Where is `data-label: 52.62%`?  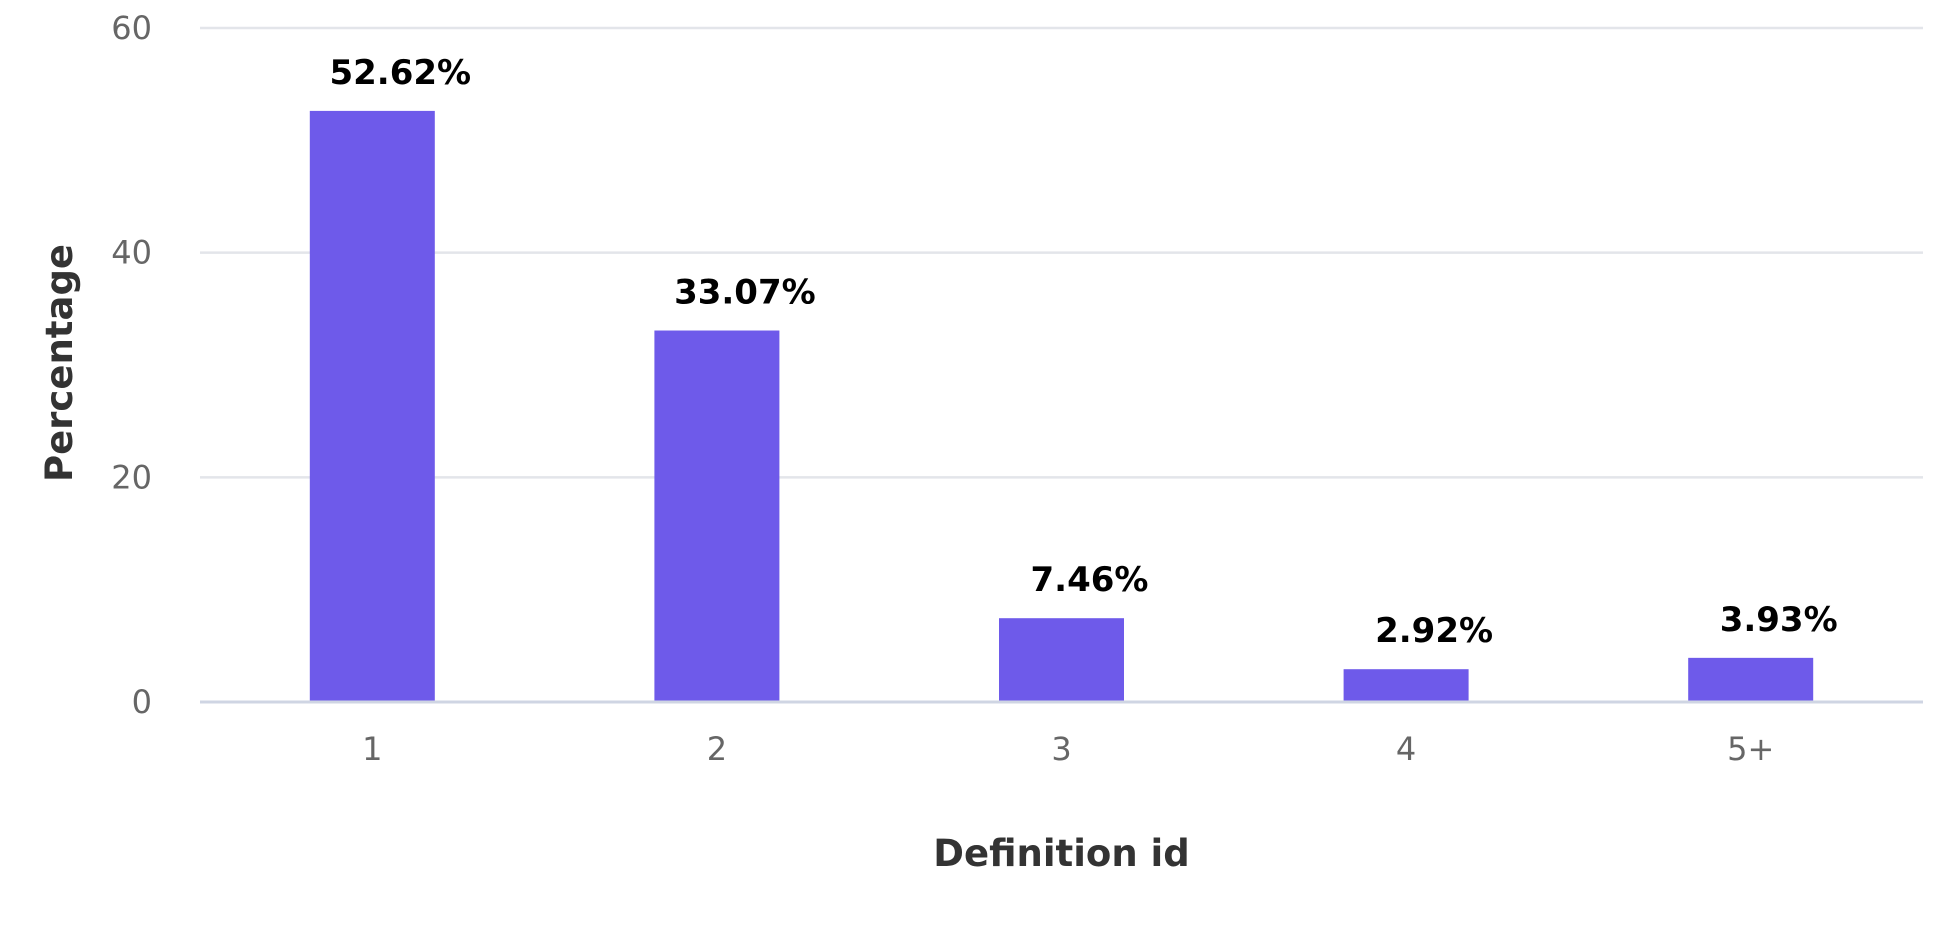 data-label: 52.62% is located at coordinates (400, 73).